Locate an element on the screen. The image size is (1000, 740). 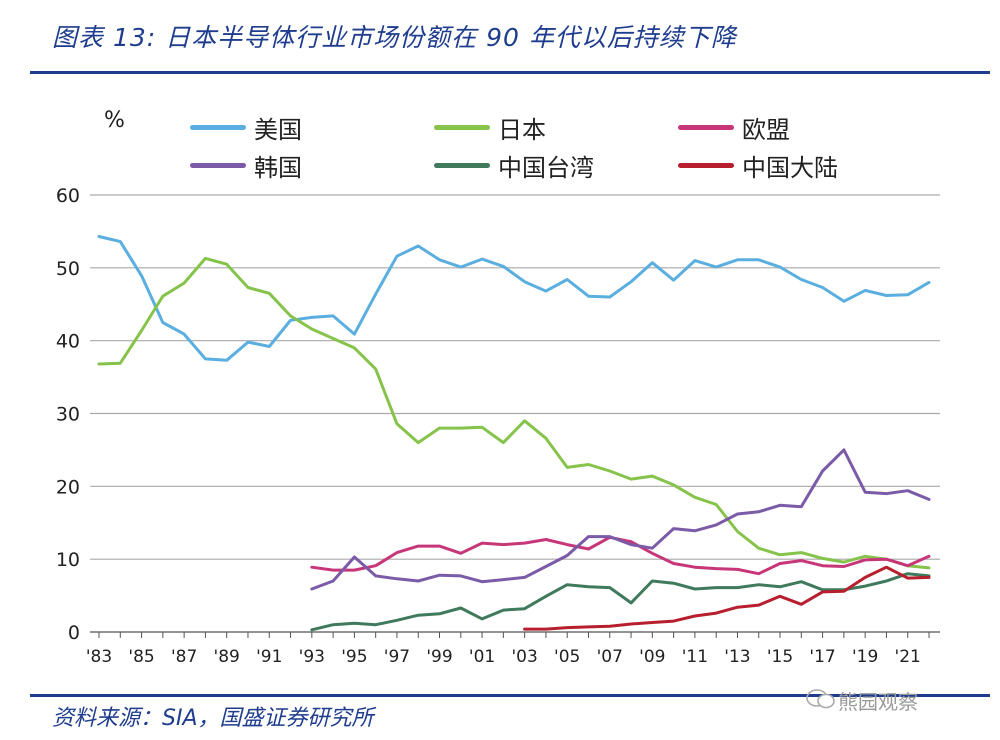
x-tick-label: '19 is located at coordinates (865, 657).